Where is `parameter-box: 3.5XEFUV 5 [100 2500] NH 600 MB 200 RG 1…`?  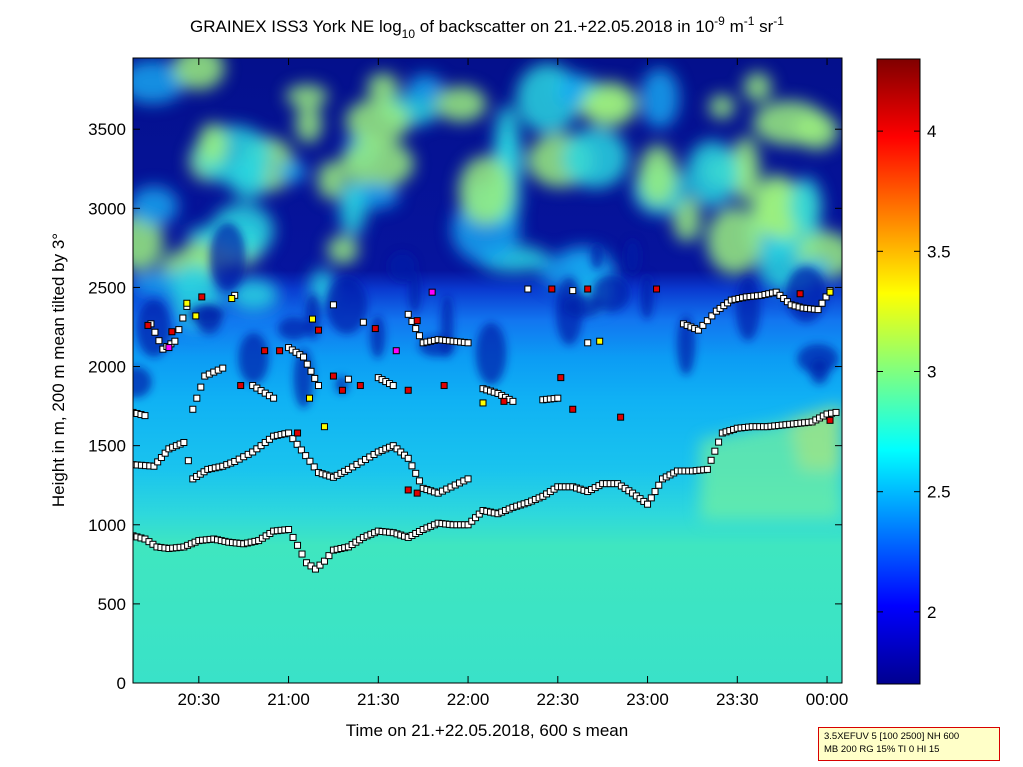
parameter-box: 3.5XEFUV 5 [100 2500] NH 600 MB 200 RG 1… is located at coordinates (909, 744).